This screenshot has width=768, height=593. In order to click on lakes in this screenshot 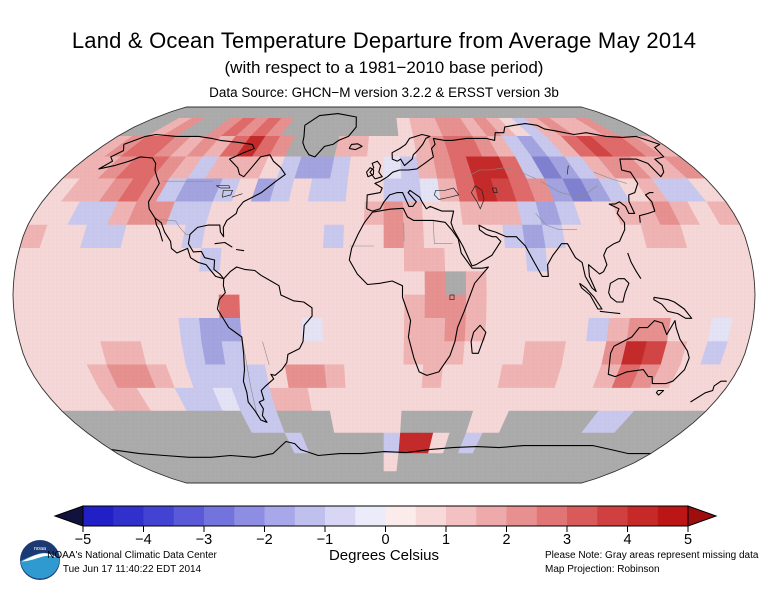, I will do `click(392, 233)`.